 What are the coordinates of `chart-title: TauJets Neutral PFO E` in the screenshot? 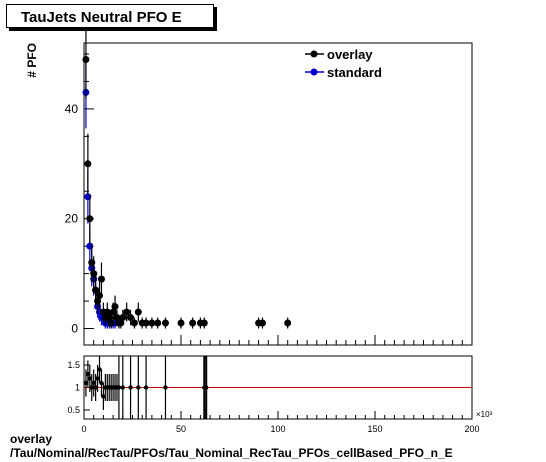 It's located at (101, 17).